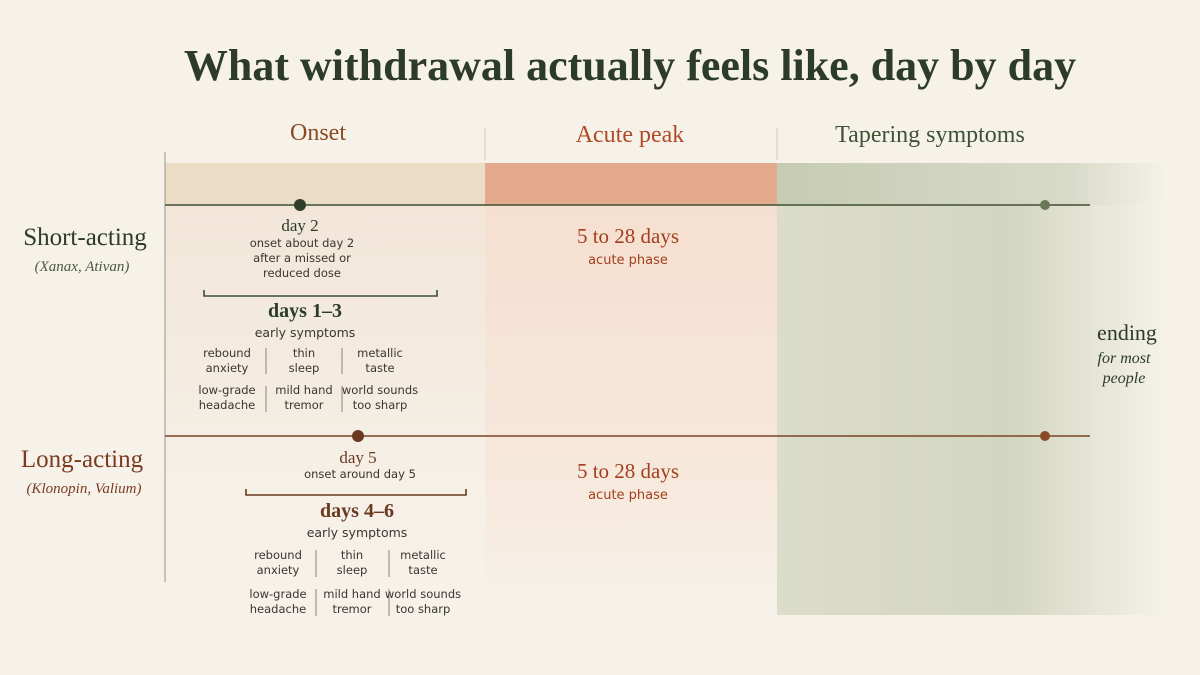  I want to click on onset-note: onset around day 5, so click(360, 474).